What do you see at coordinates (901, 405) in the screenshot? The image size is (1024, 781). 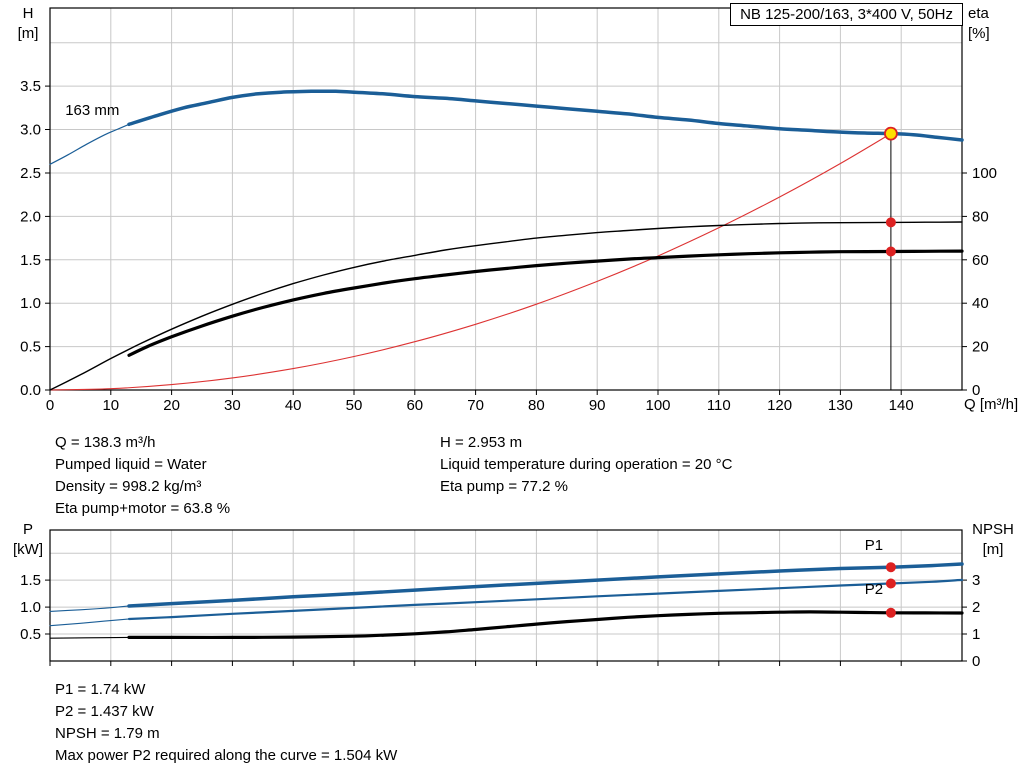 I see `x-tick-label: 140` at bounding box center [901, 405].